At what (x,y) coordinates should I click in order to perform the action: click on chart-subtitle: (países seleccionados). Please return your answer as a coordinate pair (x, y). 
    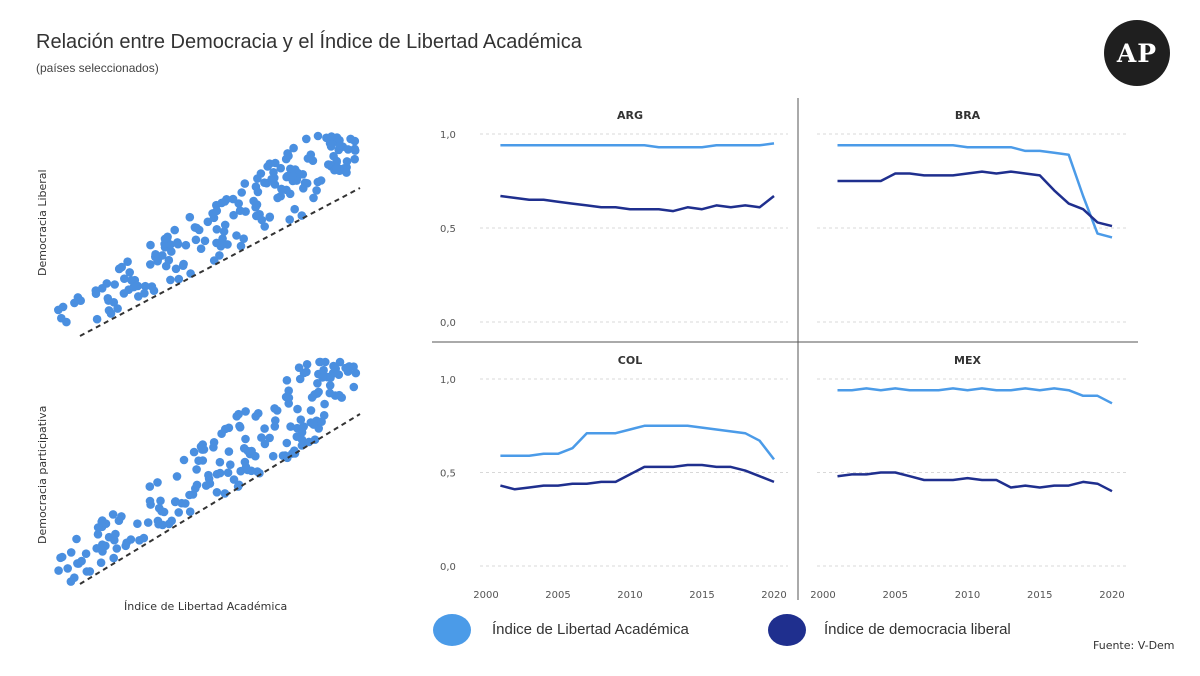
    Looking at the image, I should click on (97, 68).